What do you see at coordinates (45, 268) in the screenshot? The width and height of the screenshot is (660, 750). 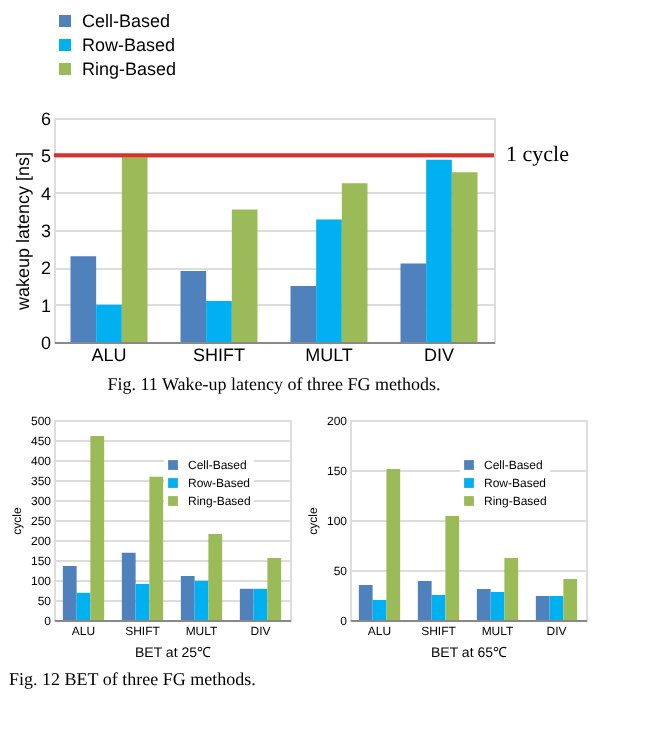 I see `y-tick-label: 2` at bounding box center [45, 268].